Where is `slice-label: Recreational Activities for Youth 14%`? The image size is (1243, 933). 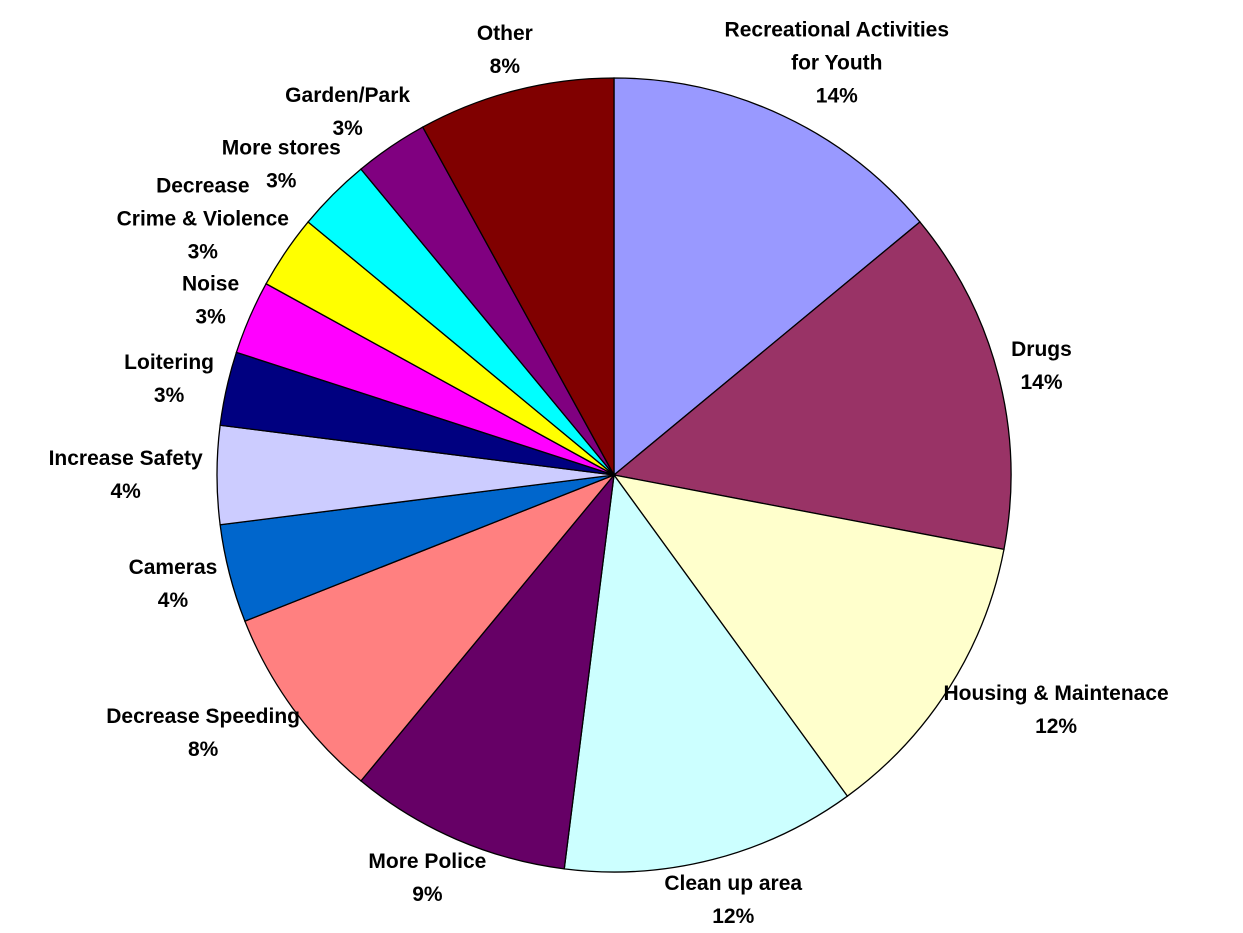
slice-label: Recreational Activities for Youth 14% is located at coordinates (837, 62).